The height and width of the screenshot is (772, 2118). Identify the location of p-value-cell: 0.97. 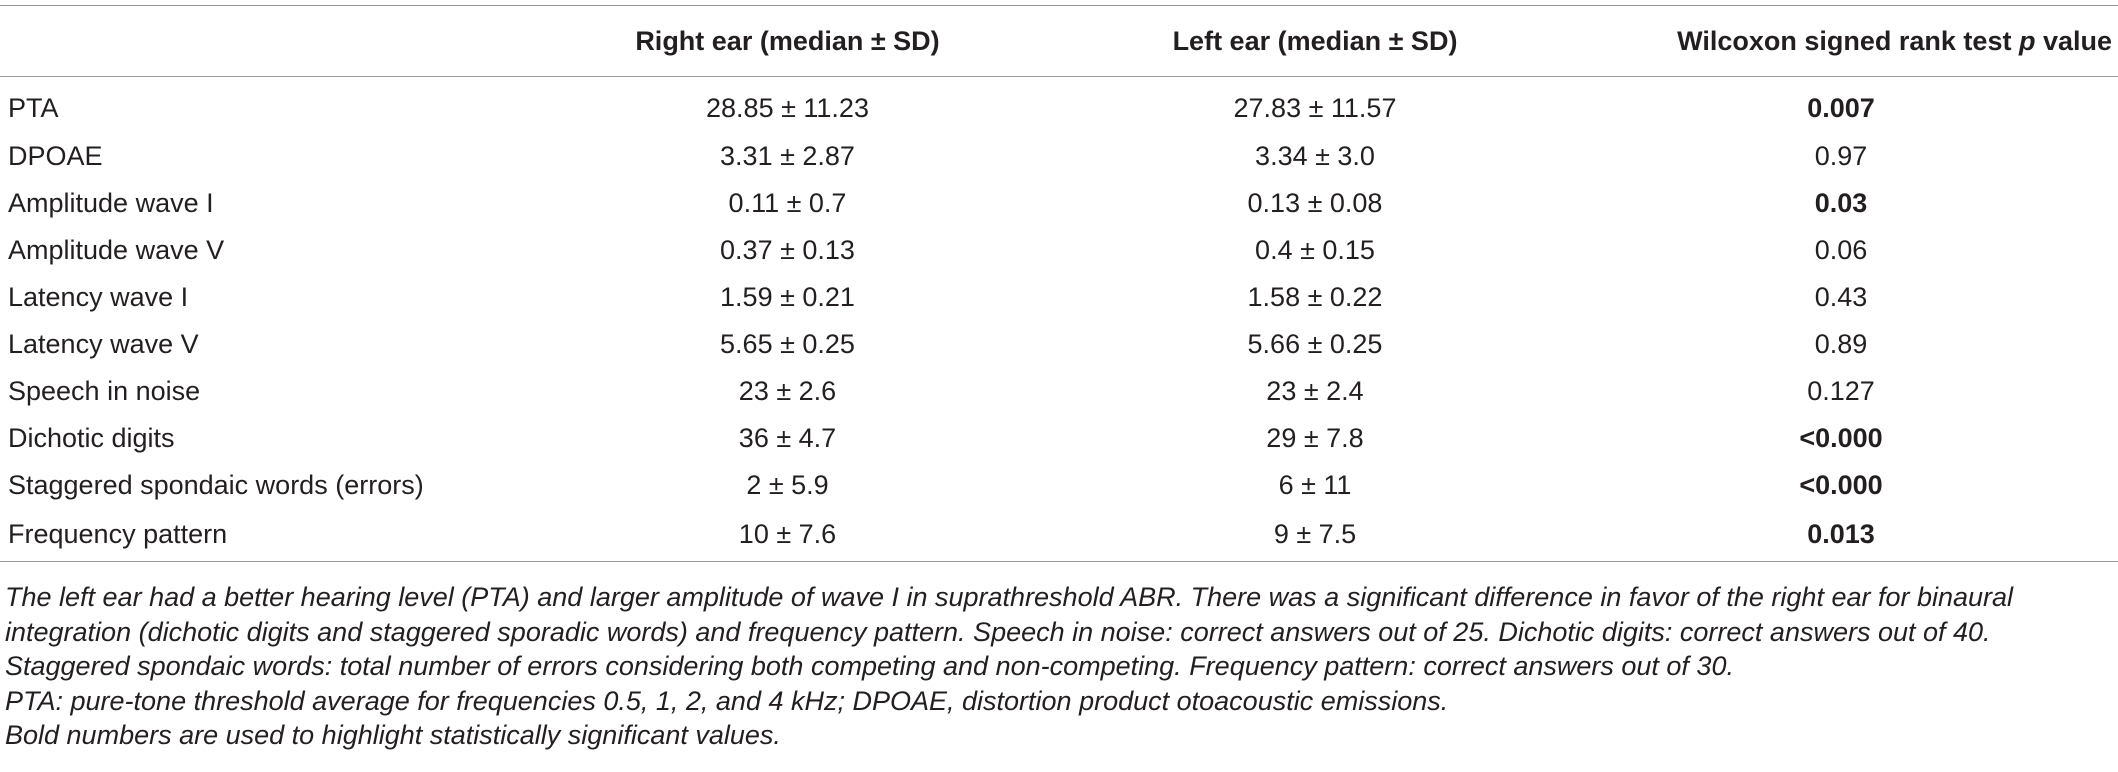
(1841, 155).